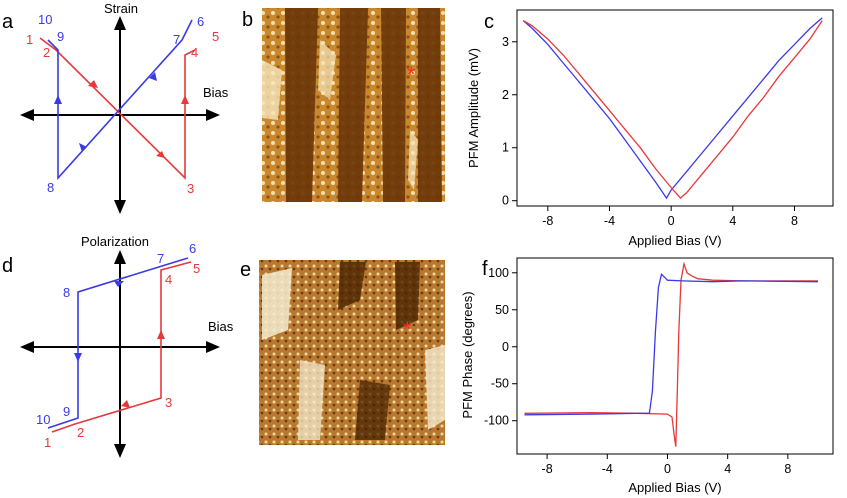  I want to click on panel-b: b *, so click(343, 105).